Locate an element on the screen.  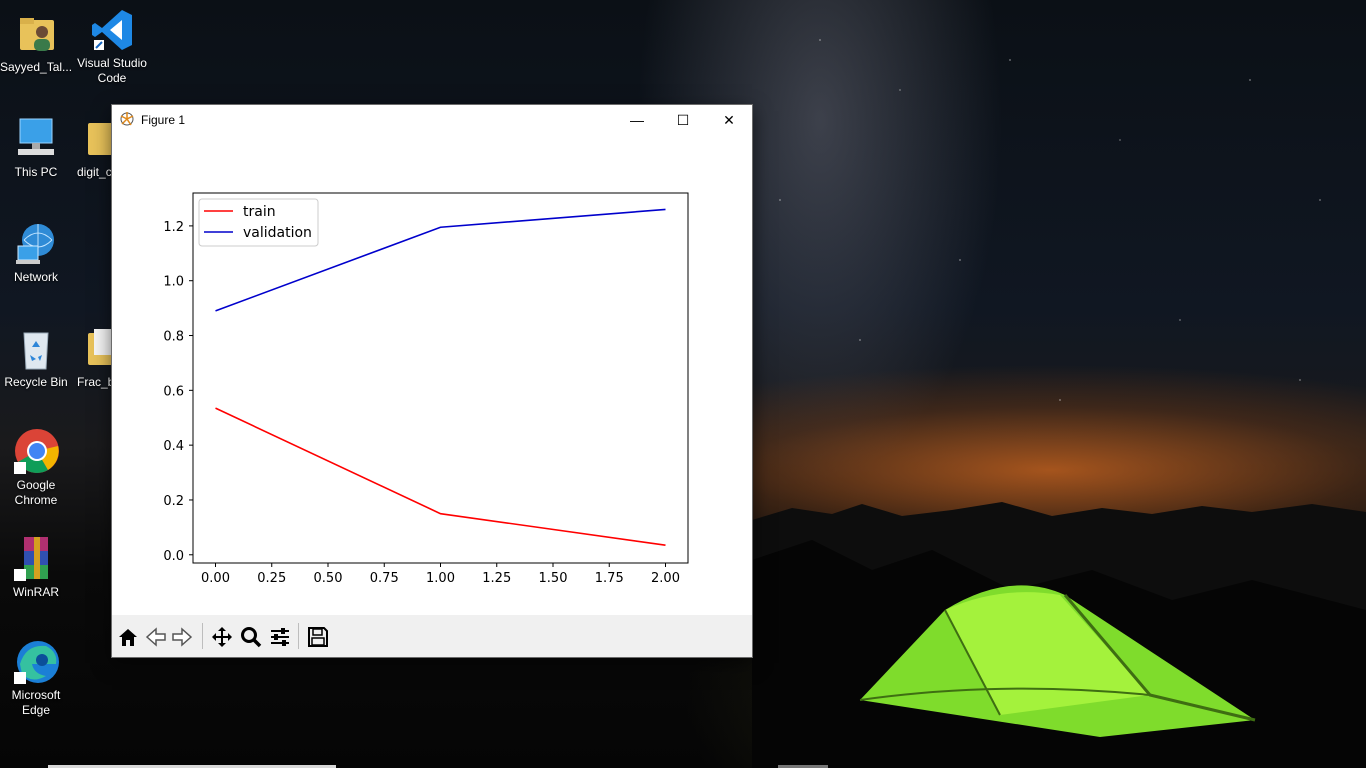
close-icon: ✕ is located at coordinates (729, 119).